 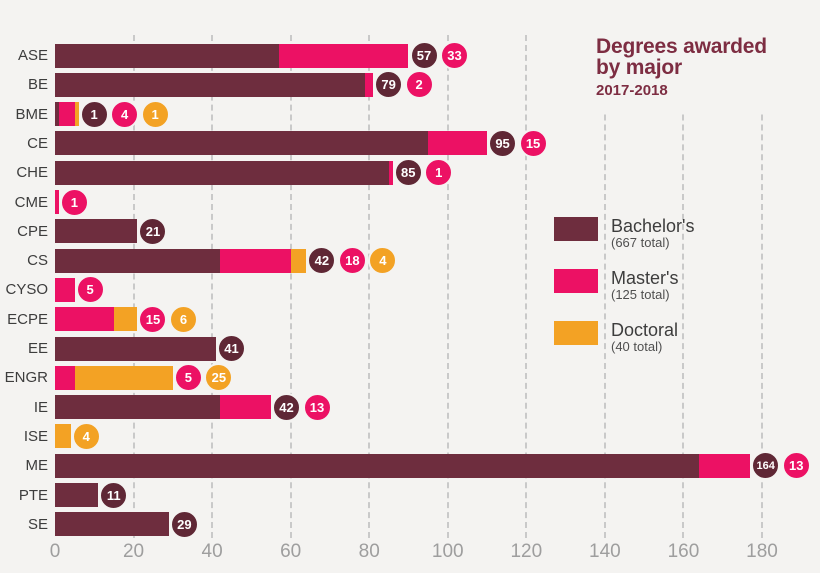 I want to click on x-axis-tick-label: 20, so click(x=133, y=551).